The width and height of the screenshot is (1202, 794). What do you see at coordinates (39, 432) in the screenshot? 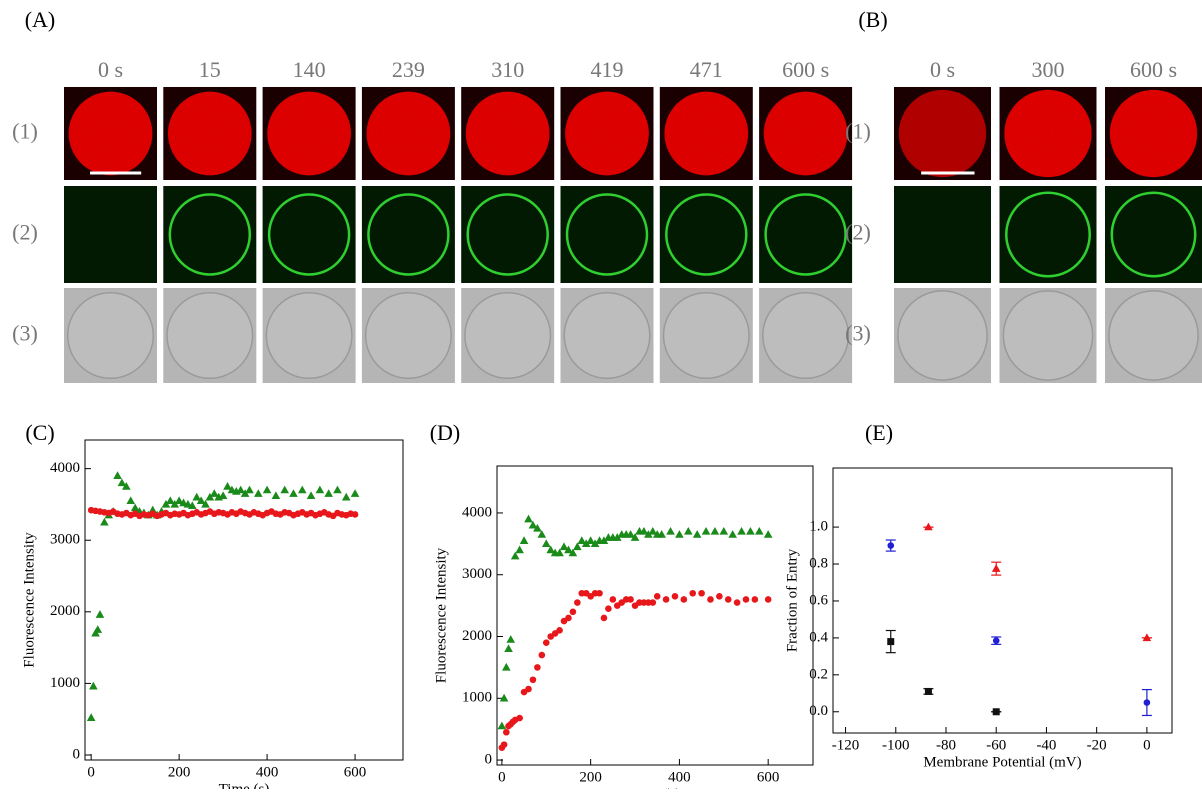
I see `panel-label: (C)` at bounding box center [39, 432].